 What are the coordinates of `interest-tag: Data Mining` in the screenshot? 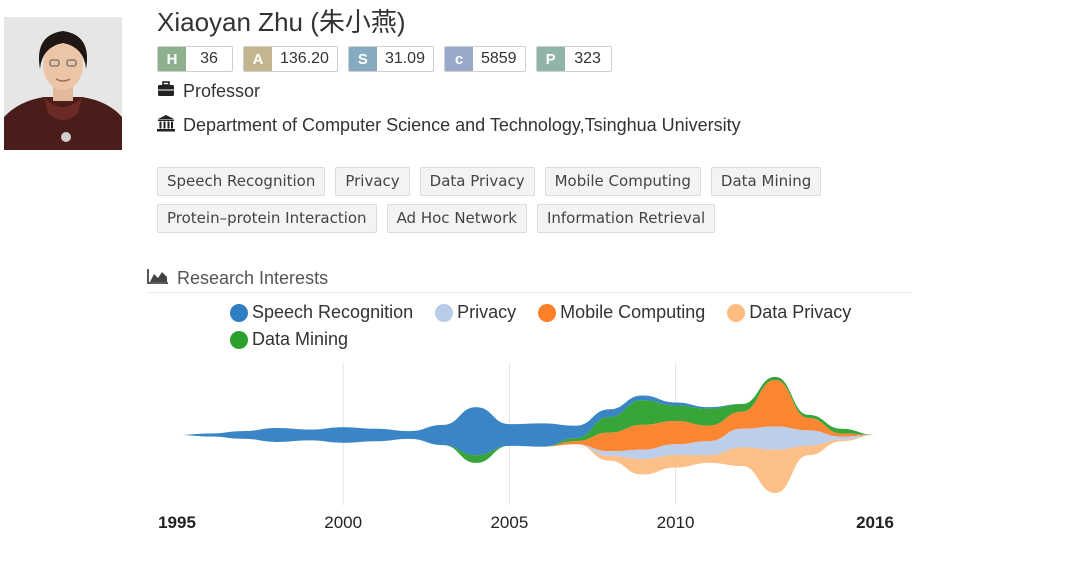 It's located at (766, 181).